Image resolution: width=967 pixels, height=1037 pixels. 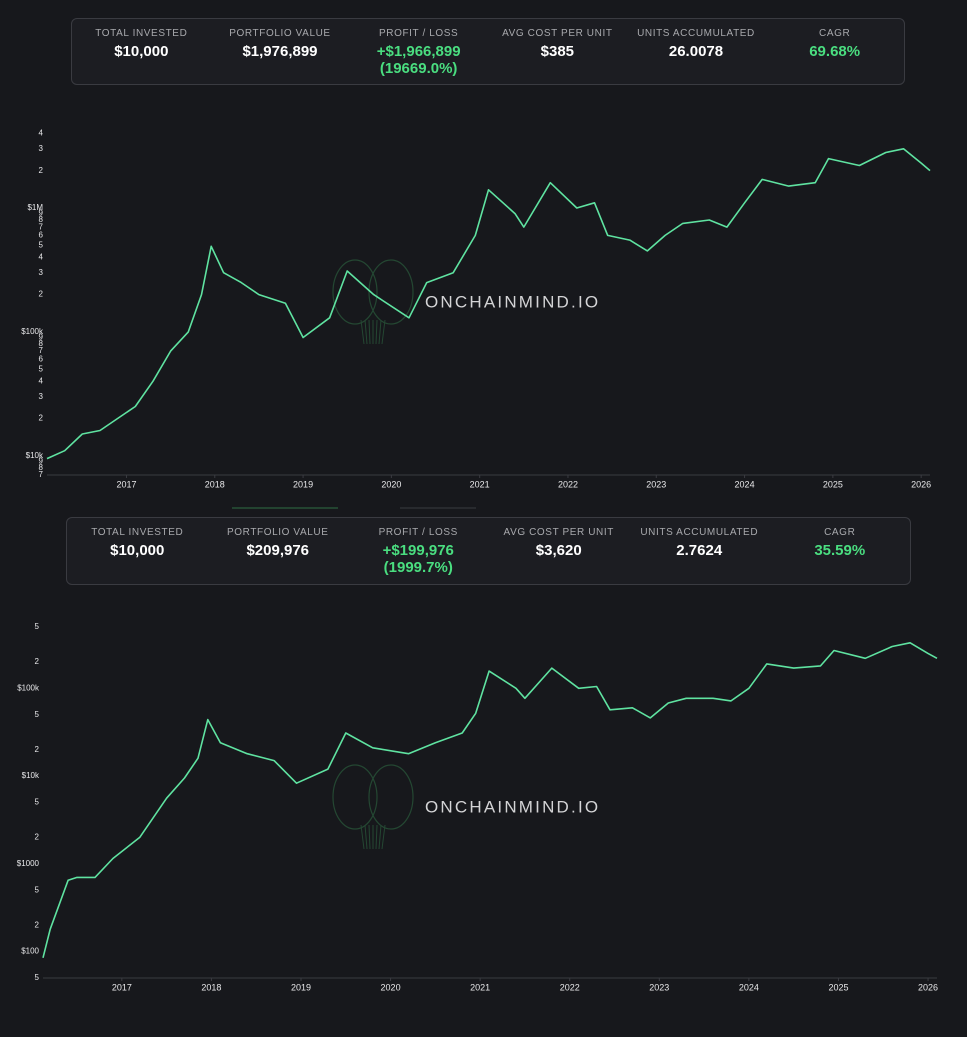 What do you see at coordinates (418, 550) in the screenshot?
I see `stat-value: +$199,976` at bounding box center [418, 550].